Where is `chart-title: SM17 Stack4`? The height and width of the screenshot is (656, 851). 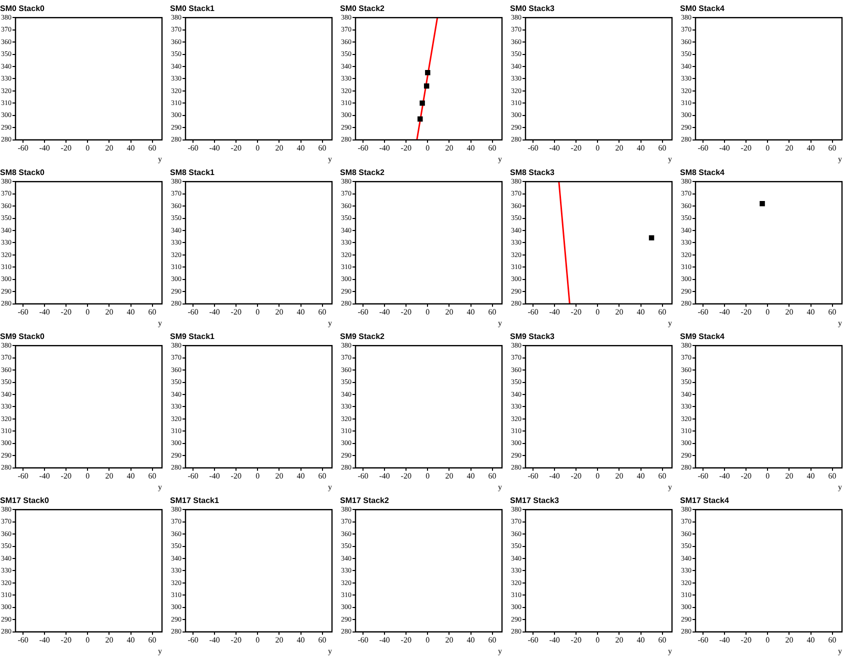 chart-title: SM17 Stack4 is located at coordinates (705, 501).